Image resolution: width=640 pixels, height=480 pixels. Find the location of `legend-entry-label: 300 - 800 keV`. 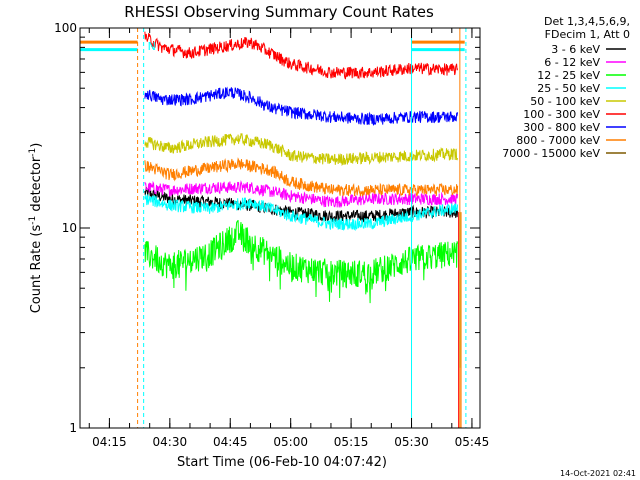

legend-entry-label: 300 - 800 keV is located at coordinates (561, 127).